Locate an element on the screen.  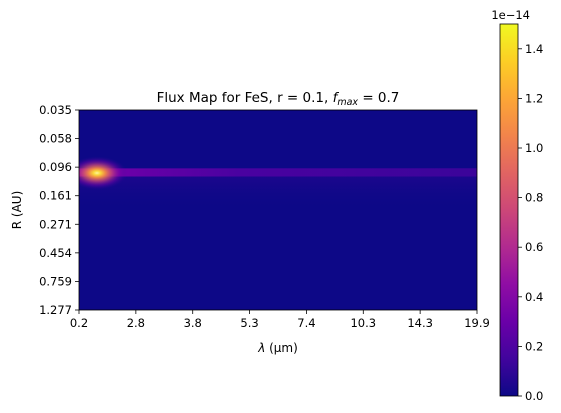
y-tick-label: 0.035 is located at coordinates (55, 110).